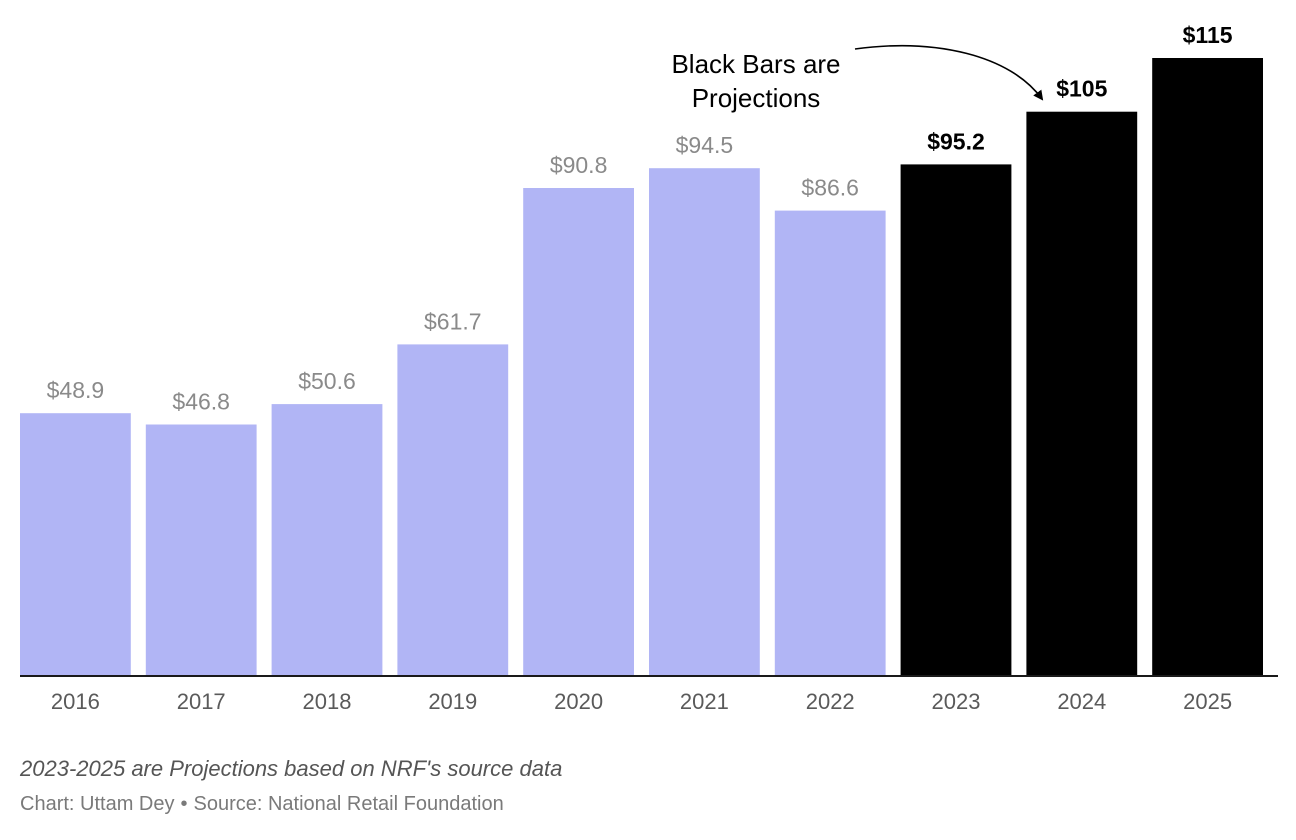 The width and height of the screenshot is (1296, 840). I want to click on x-tick-labels: 2016 2017 2018 2019 2020 2021 2022 2023 2024 2025, so click(641, 701).